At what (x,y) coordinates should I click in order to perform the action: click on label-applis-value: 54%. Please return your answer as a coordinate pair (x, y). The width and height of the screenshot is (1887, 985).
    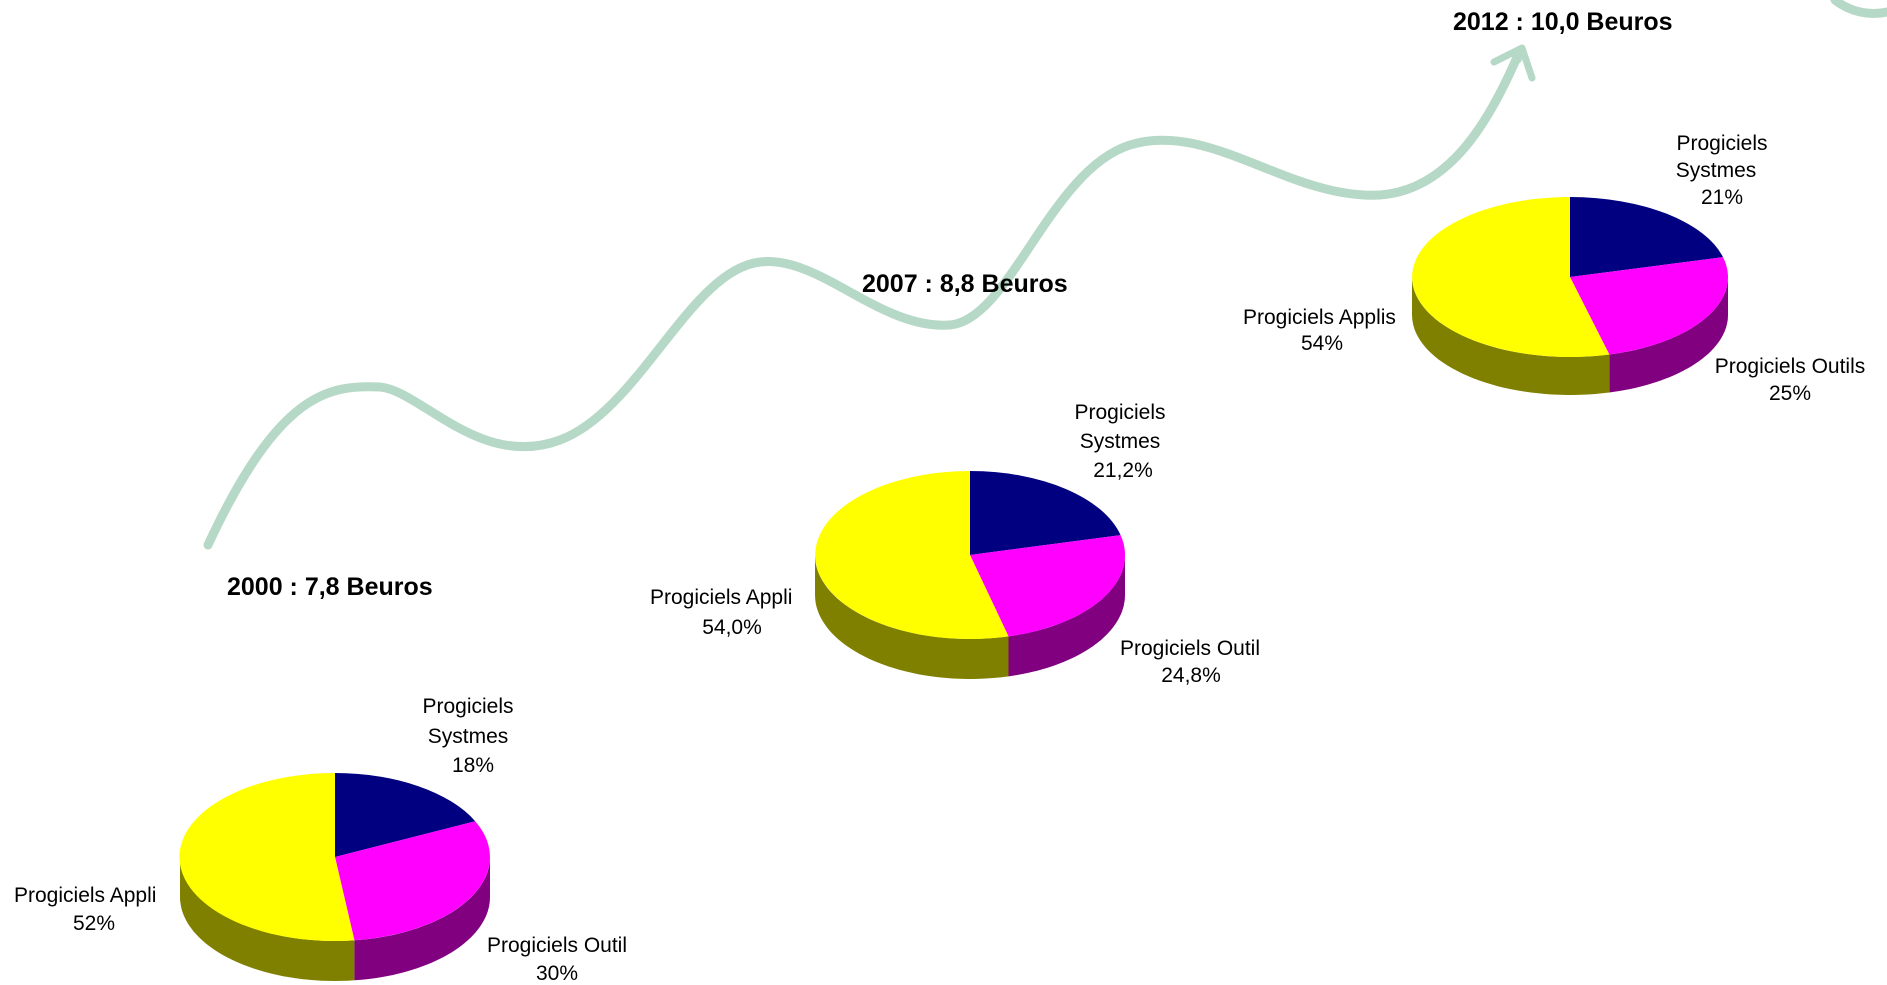
    Looking at the image, I should click on (1322, 343).